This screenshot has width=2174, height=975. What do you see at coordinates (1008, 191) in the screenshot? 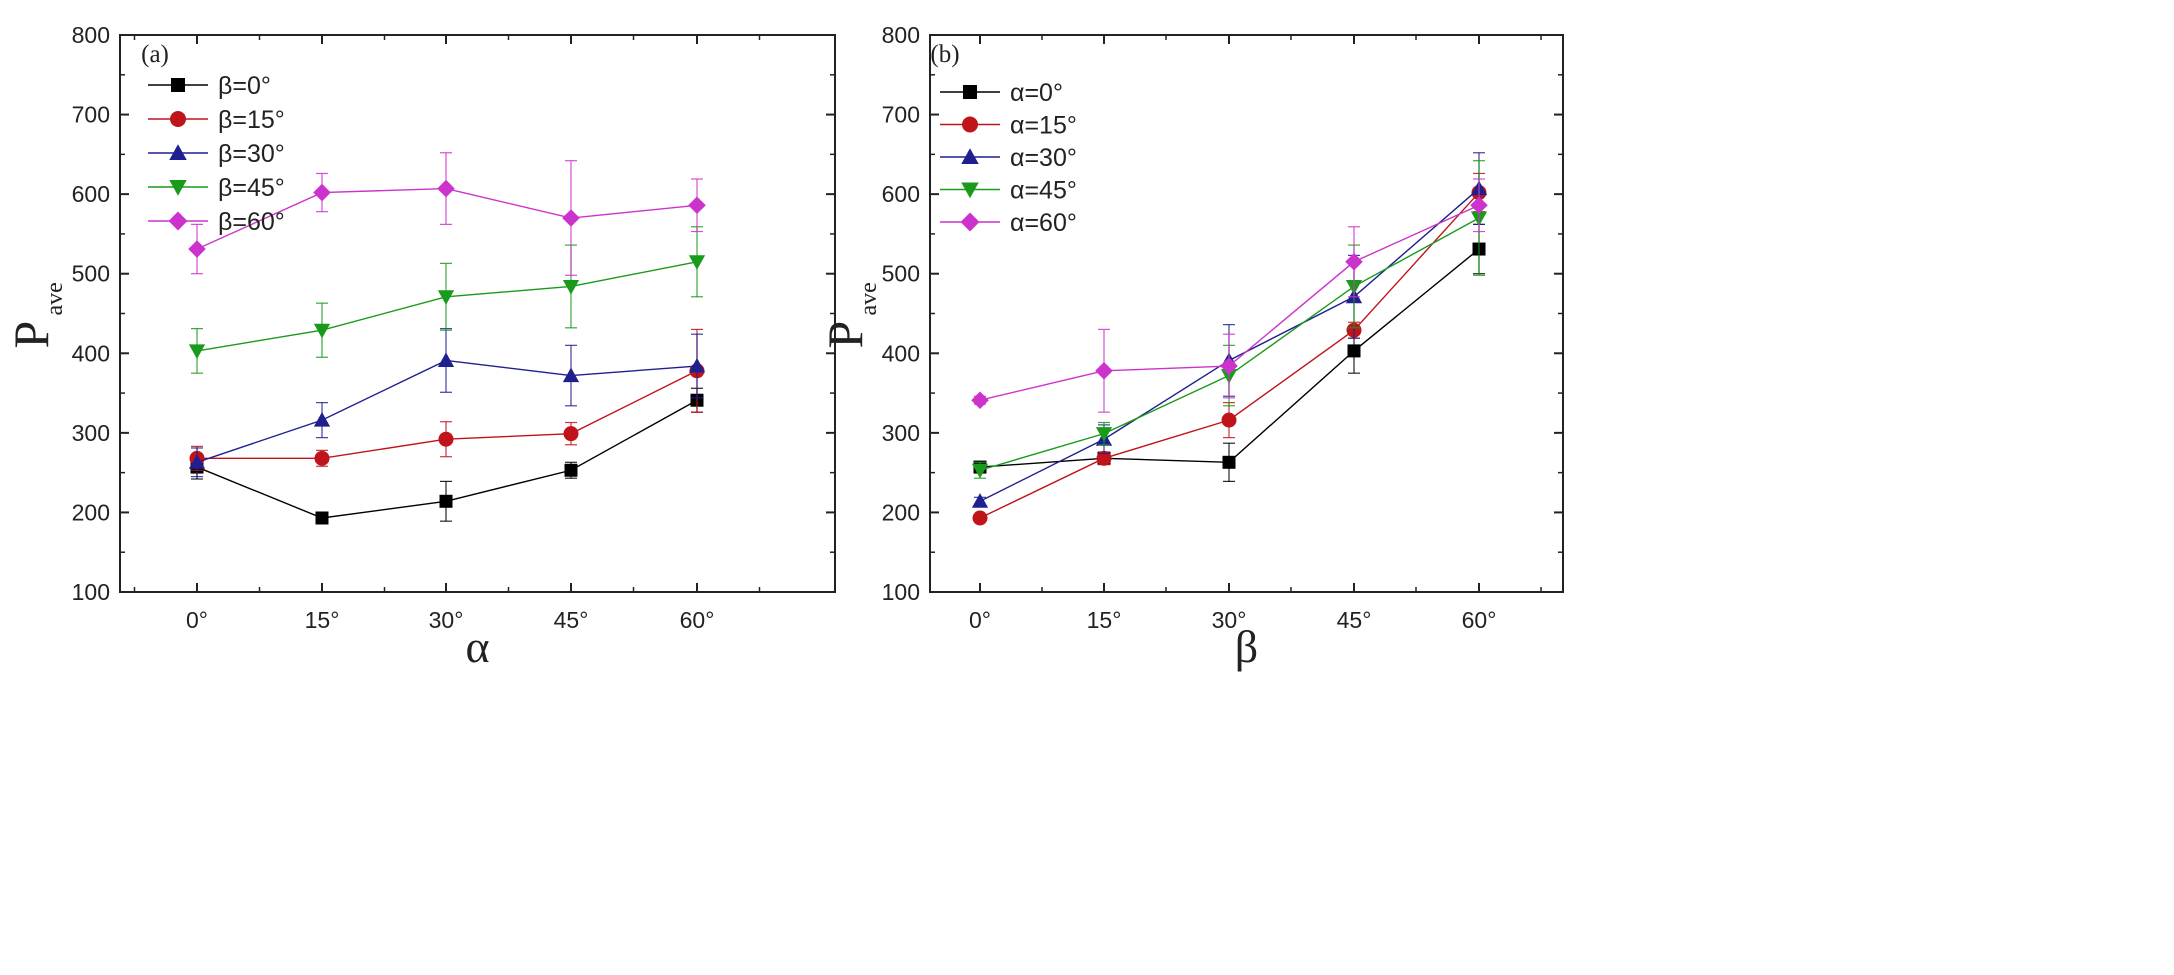
I see `legend-item: α=45°` at bounding box center [1008, 191].